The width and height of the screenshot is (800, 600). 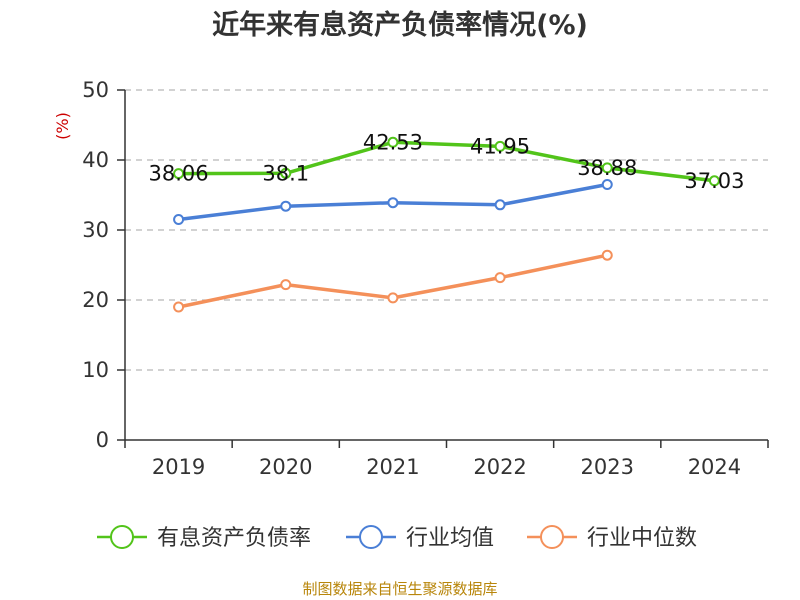 I want to click on x-tick-label: 2023, so click(x=607, y=467).